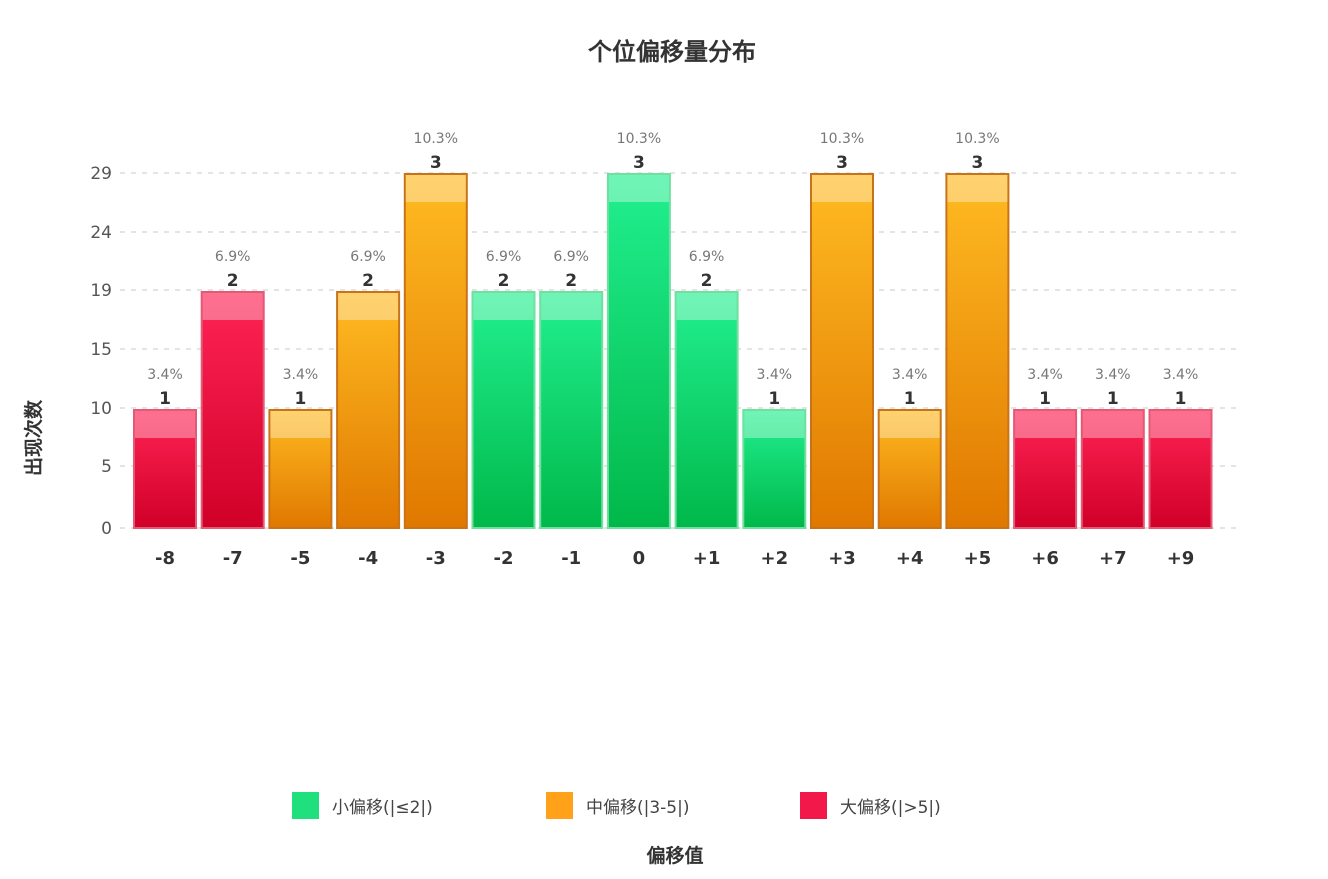 The width and height of the screenshot is (1328, 879). I want to click on x-tick-label: -3, so click(436, 558).